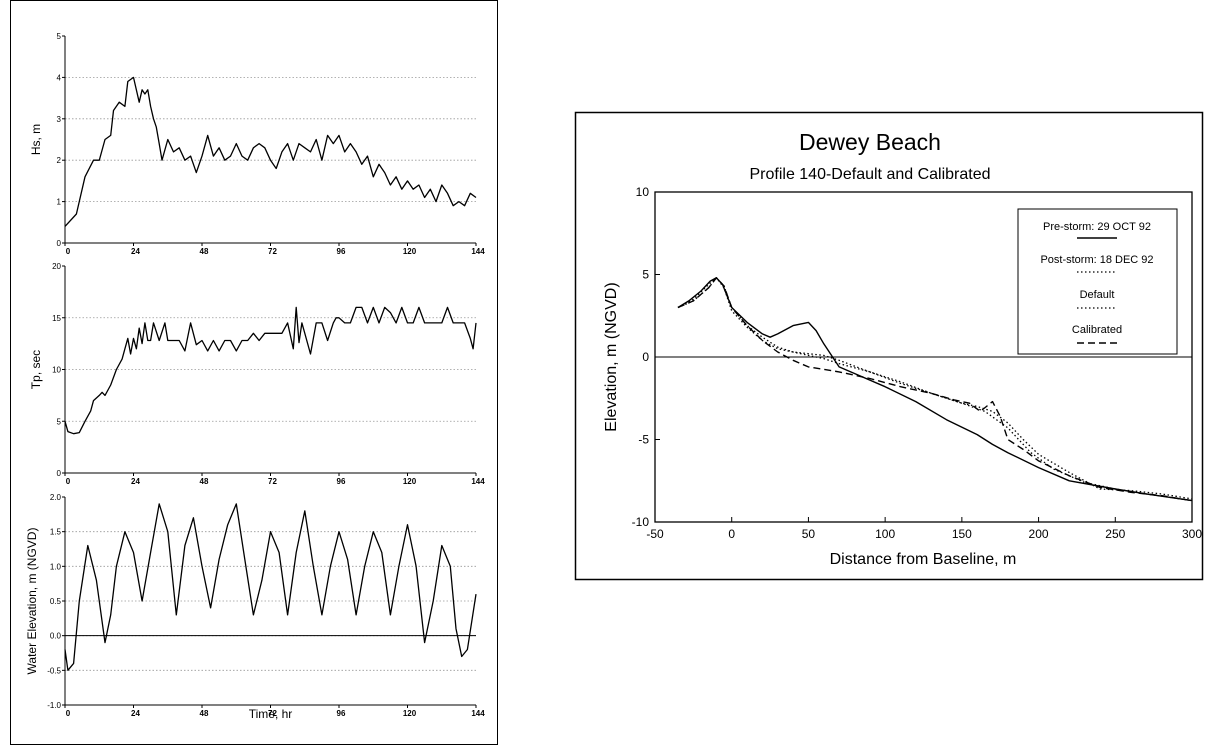 Image resolution: width=1217 pixels, height=745 pixels. Describe the element at coordinates (809, 534) in the screenshot. I see `x-tick-label: 50` at that location.